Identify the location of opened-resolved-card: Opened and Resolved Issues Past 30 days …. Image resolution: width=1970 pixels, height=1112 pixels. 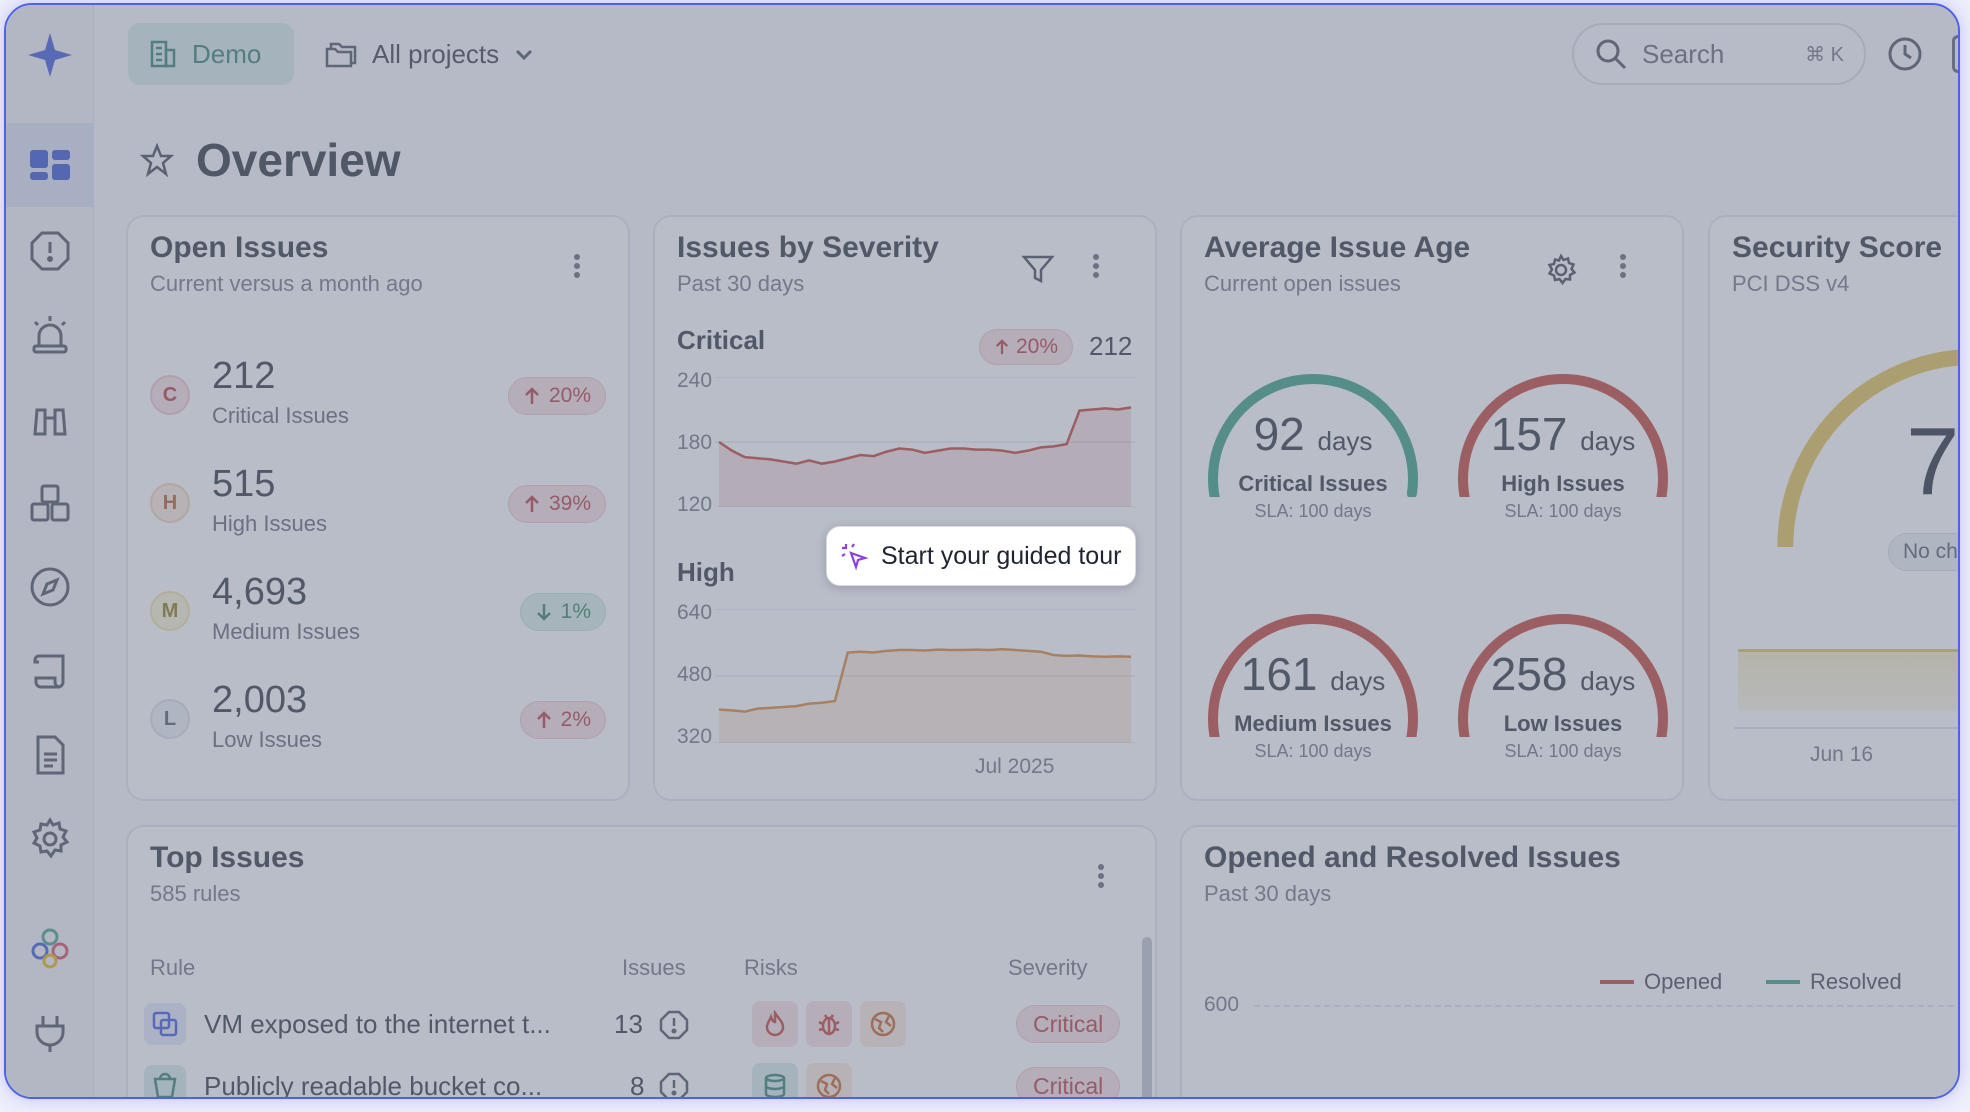
(1569, 961).